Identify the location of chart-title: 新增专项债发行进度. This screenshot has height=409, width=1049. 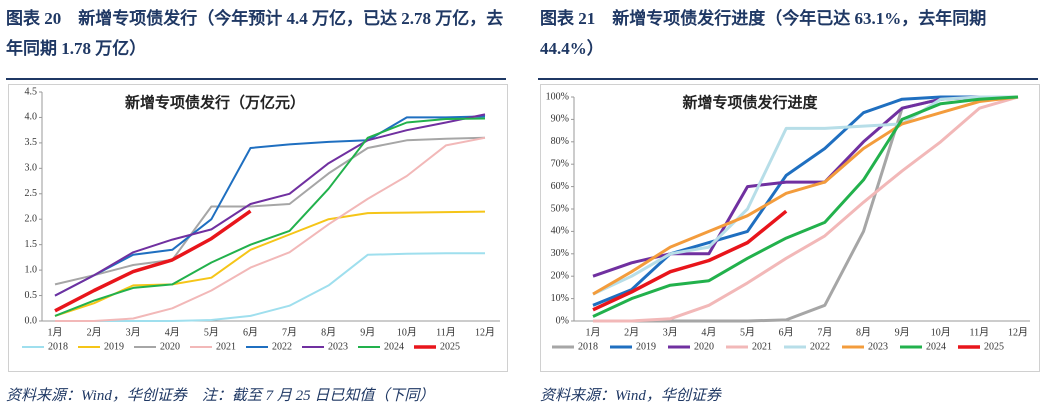
(750, 102).